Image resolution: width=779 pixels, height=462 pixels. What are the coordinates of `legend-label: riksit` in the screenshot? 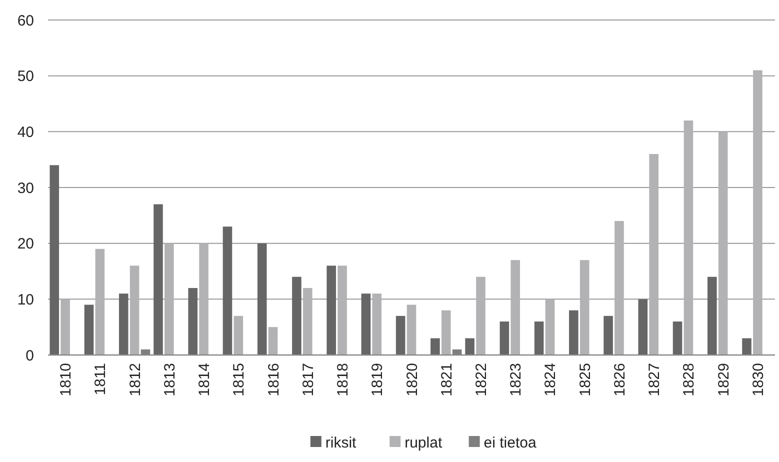 It's located at (341, 443).